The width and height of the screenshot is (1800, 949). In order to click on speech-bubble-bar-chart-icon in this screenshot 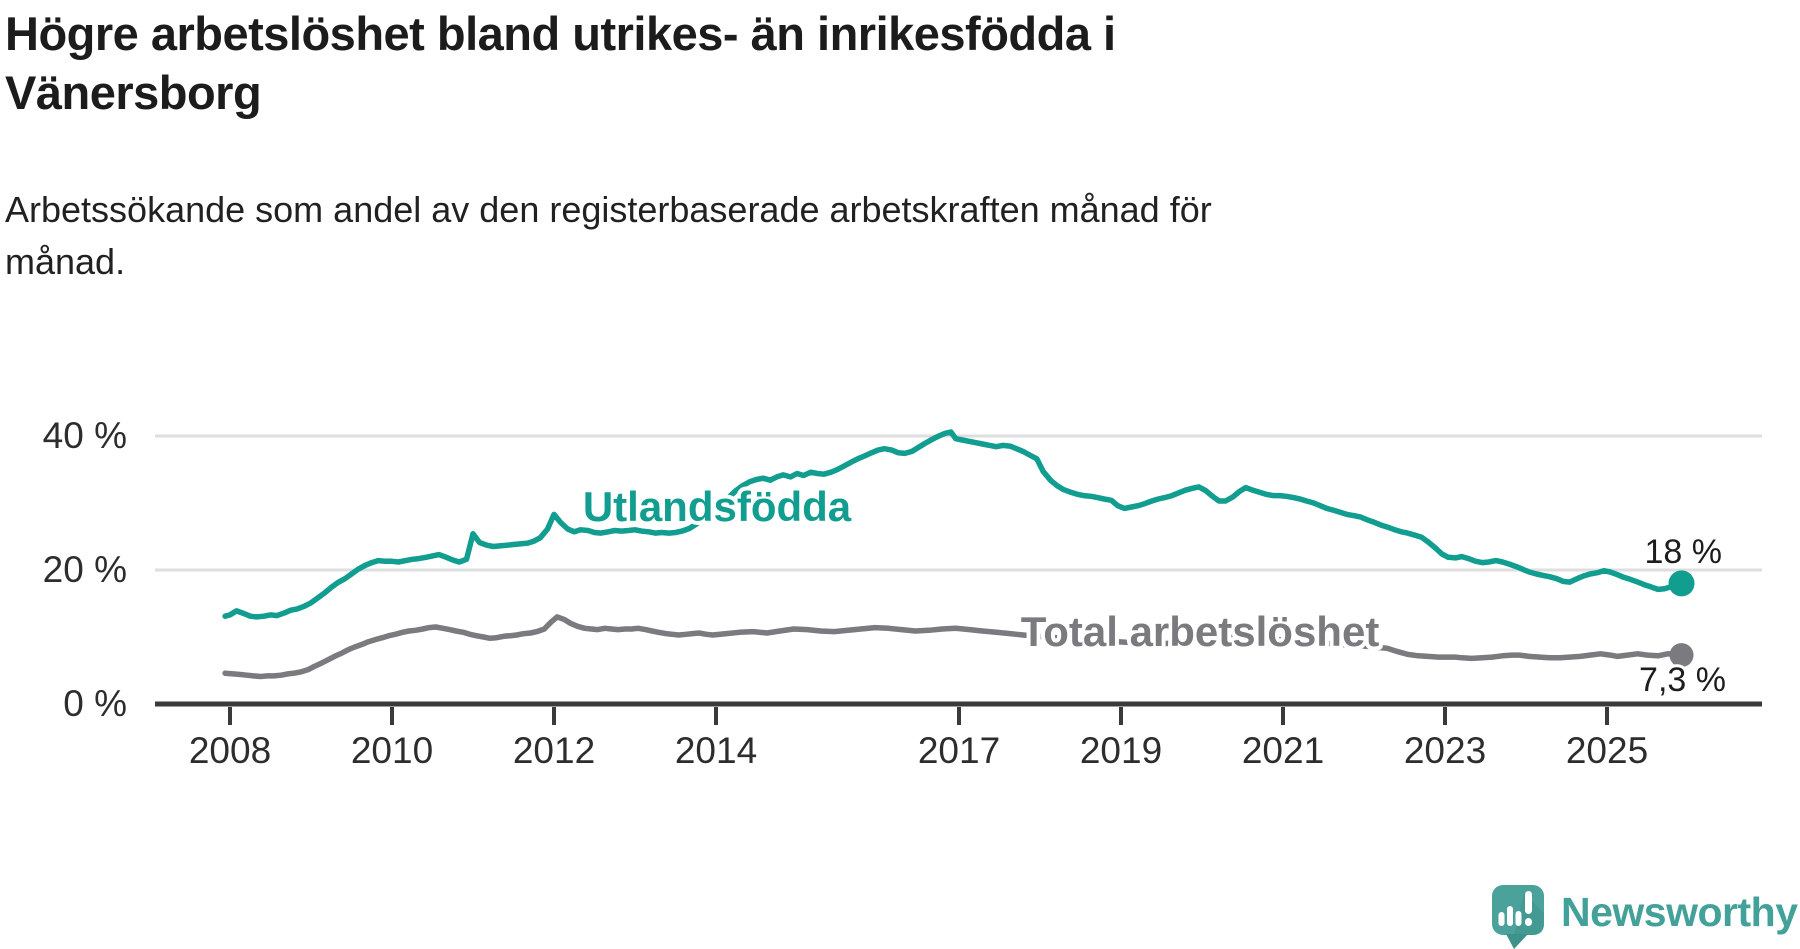, I will do `click(1518, 917)`.